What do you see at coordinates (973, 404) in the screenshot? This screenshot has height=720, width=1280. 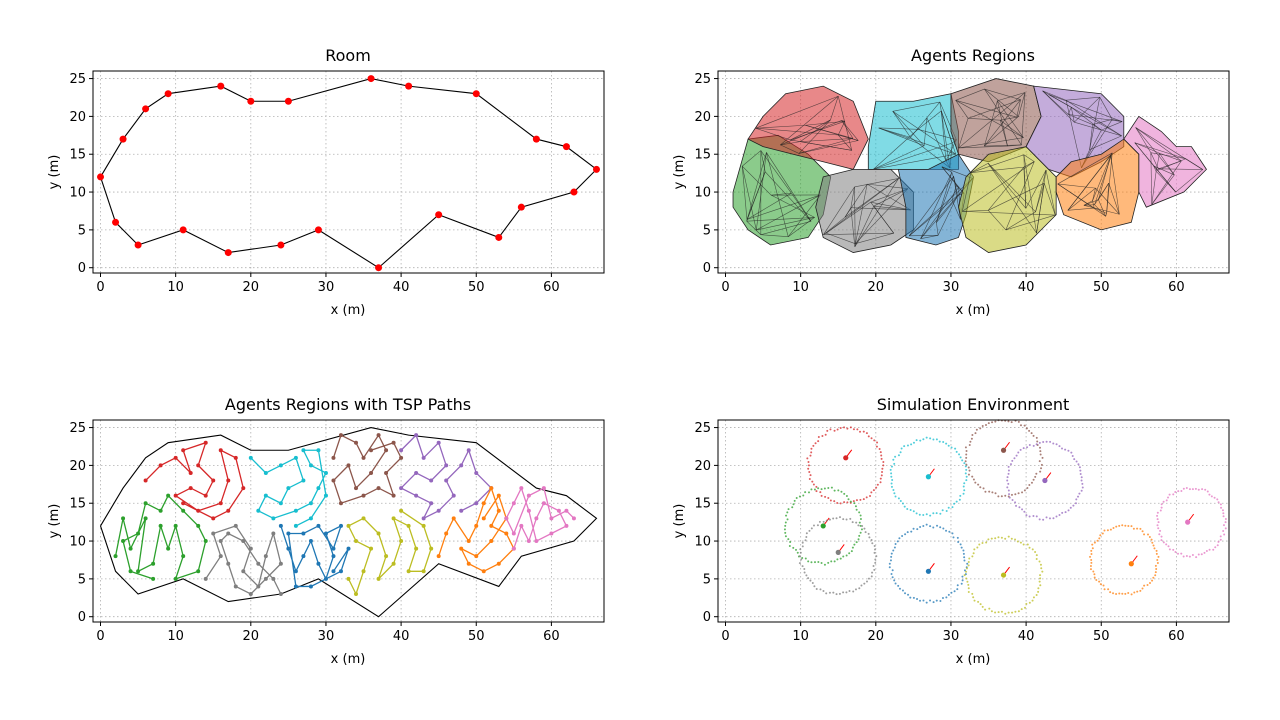 I see `sim-title: Simulation Environment` at bounding box center [973, 404].